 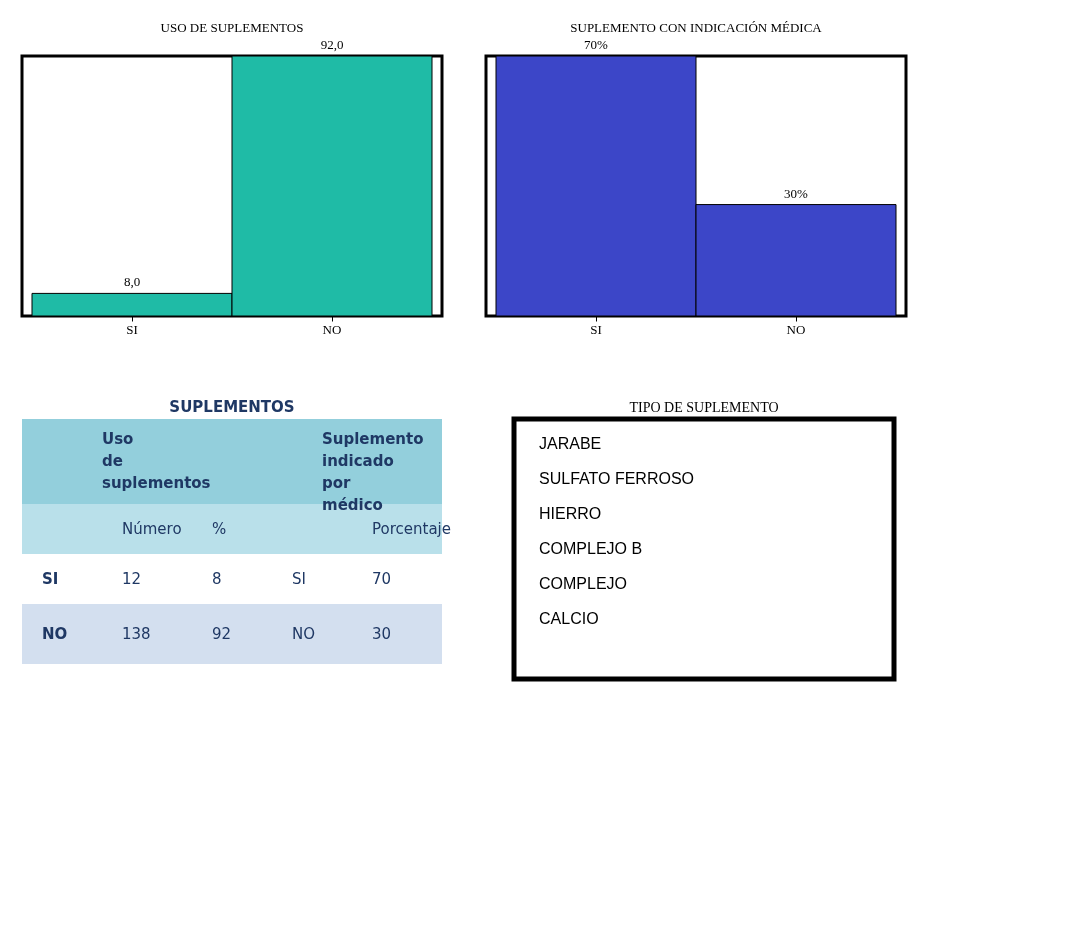 What do you see at coordinates (373, 472) in the screenshot?
I see `text: Suplemento indicado por médico` at bounding box center [373, 472].